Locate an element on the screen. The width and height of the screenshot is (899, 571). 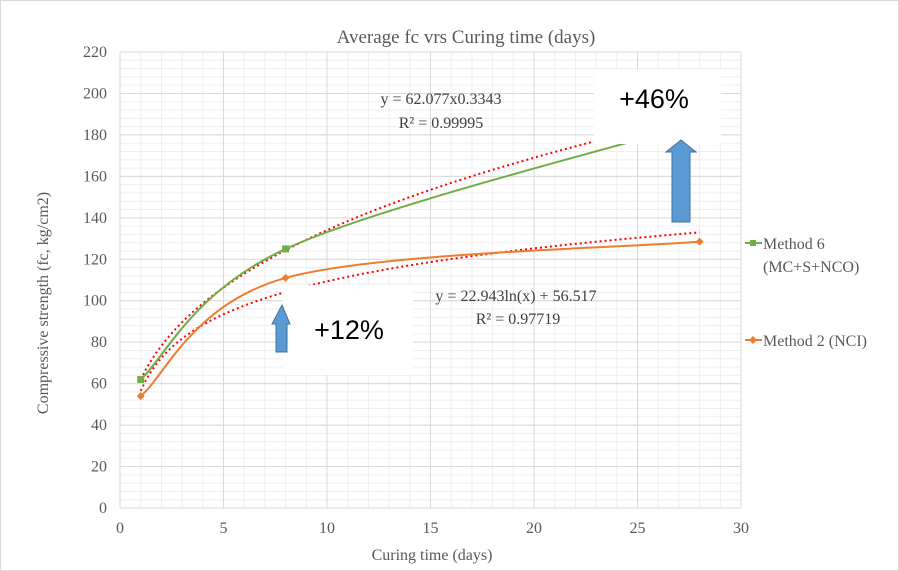
chart-title: Average fc vrs Curing time (days) is located at coordinates (466, 37).